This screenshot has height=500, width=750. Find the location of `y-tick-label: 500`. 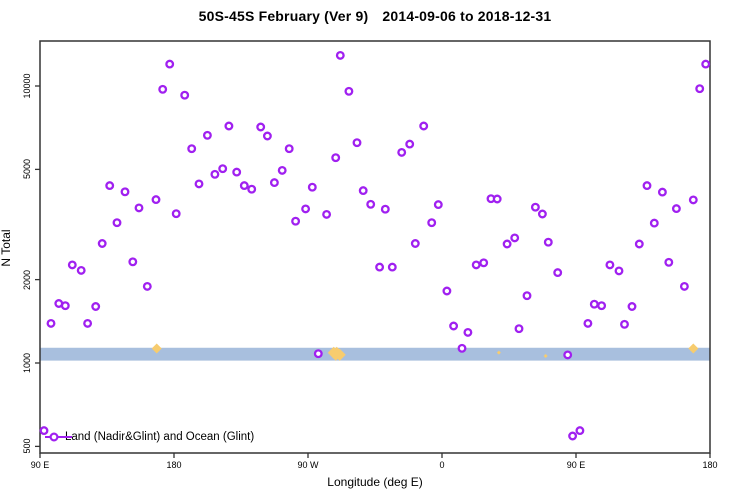

y-tick-label: 500 is located at coordinates (27, 446).